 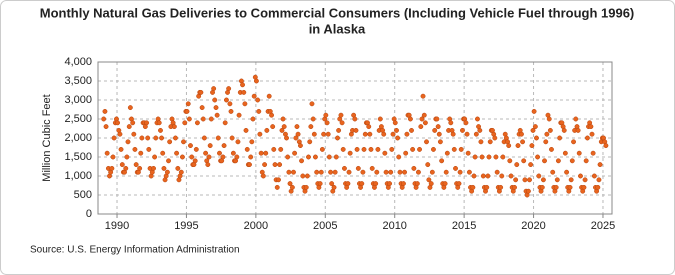 I want to click on y-tick-label: 1,000, so click(x=78, y=176).